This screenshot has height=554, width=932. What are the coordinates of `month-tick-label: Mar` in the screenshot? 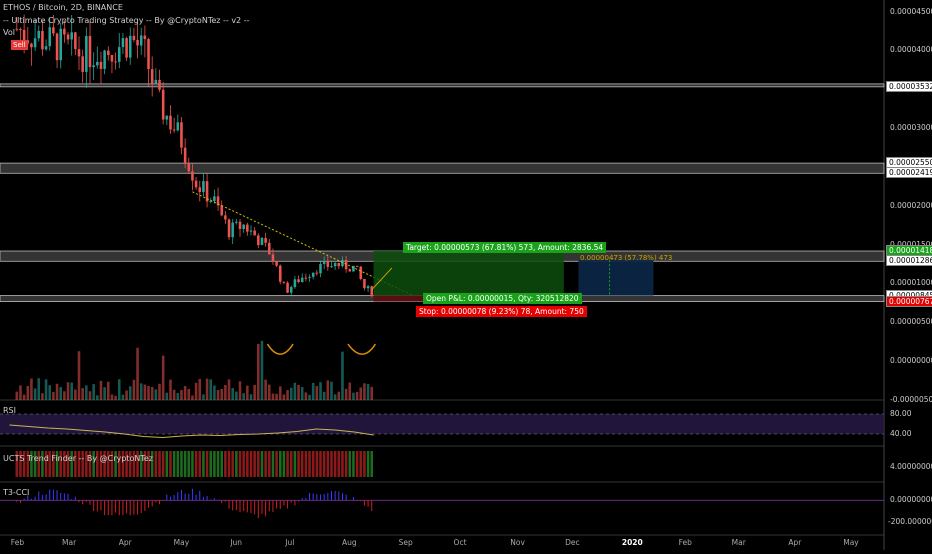 It's located at (738, 542).